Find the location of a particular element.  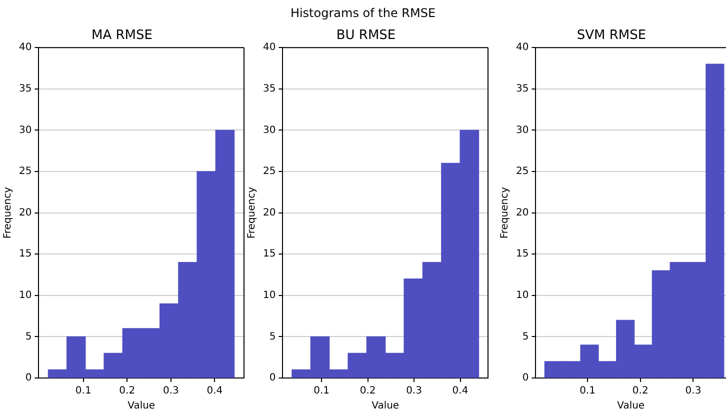

chart-title: MA RMSE is located at coordinates (122, 36).